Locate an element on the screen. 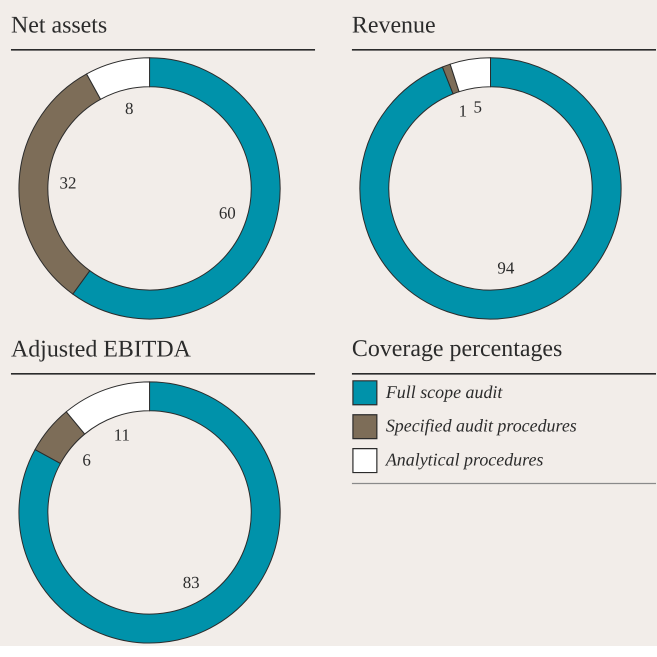 This screenshot has width=657, height=657. data-label: 60 is located at coordinates (227, 213).